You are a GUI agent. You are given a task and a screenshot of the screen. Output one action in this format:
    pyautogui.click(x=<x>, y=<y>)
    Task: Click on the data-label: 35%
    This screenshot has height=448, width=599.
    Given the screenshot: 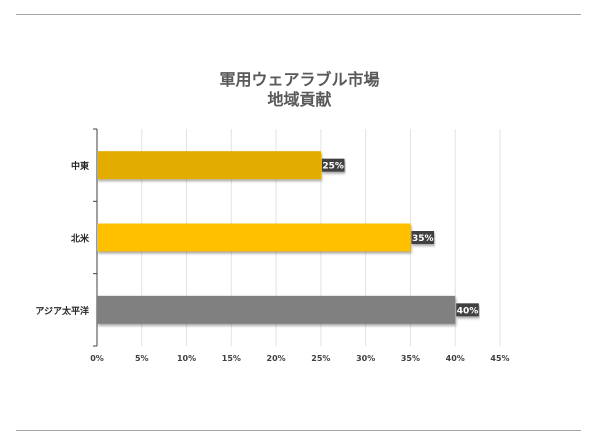 What is the action you would take?
    pyautogui.click(x=423, y=239)
    